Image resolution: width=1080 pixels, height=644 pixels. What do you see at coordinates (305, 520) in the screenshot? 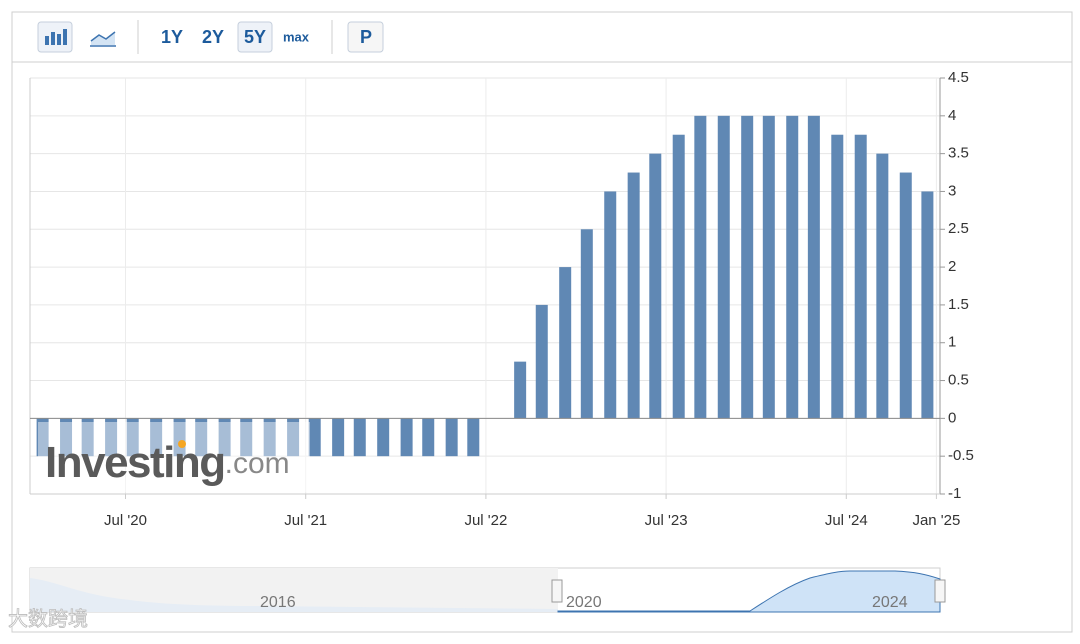
I see `x-tick-label: Jul '21` at bounding box center [305, 520].